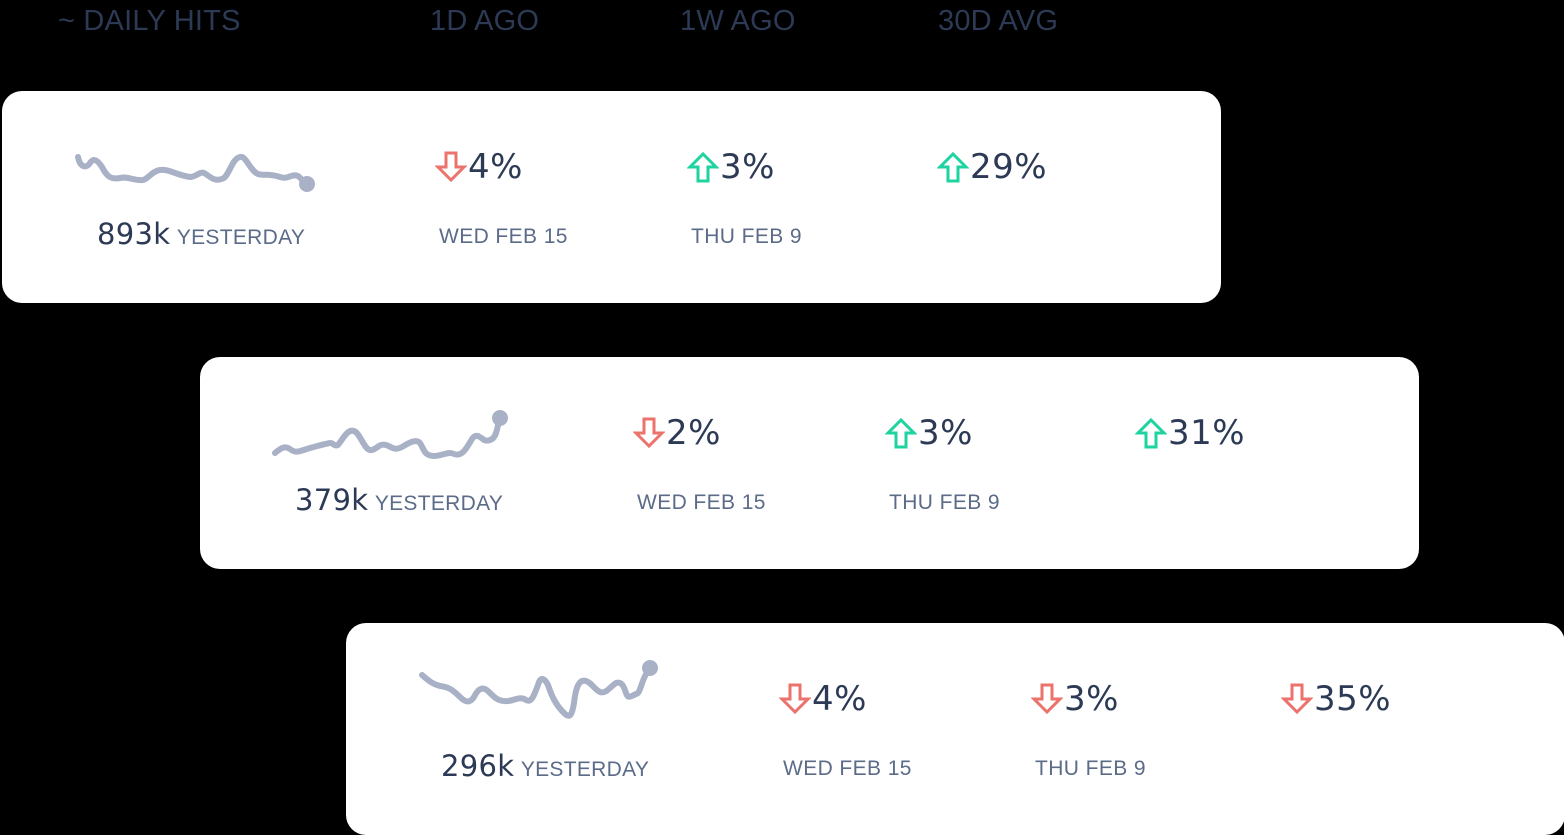 This screenshot has width=1564, height=835. I want to click on change-30d: 35%, so click(1336, 699).